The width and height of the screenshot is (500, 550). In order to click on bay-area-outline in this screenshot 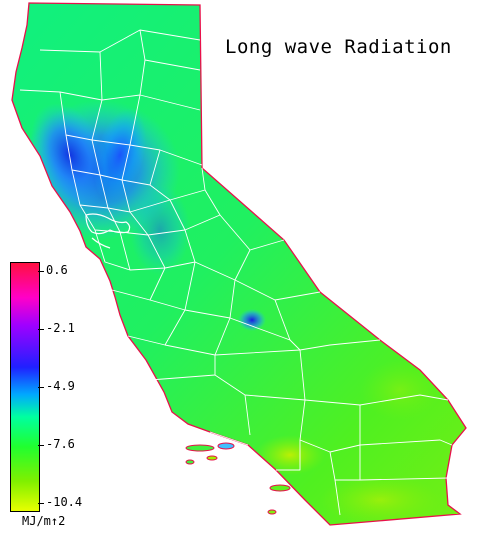, I will do `click(108, 231)`.